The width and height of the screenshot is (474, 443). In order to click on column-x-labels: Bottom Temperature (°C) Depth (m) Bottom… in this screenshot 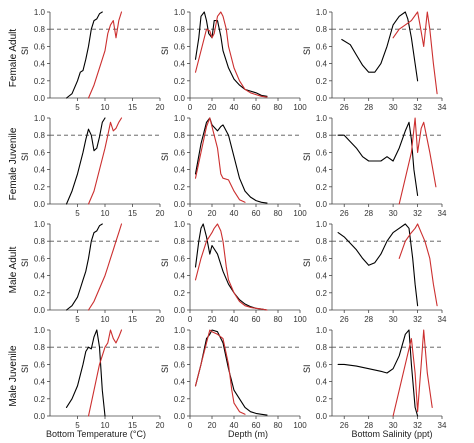, I will do `click(239, 434)`.